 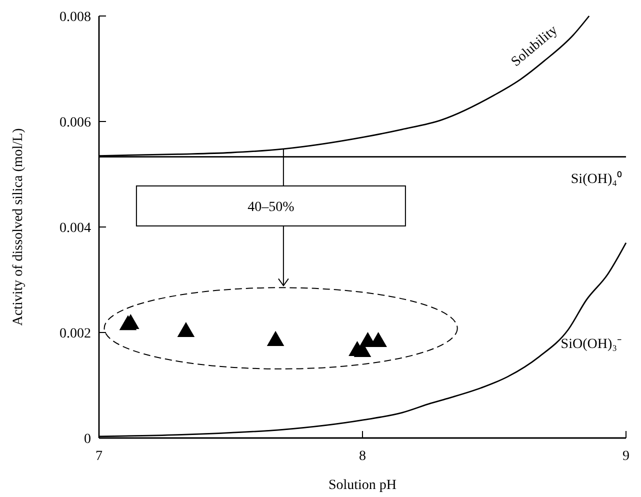 I want to click on y-tick-label: 0, so click(x=87, y=439).